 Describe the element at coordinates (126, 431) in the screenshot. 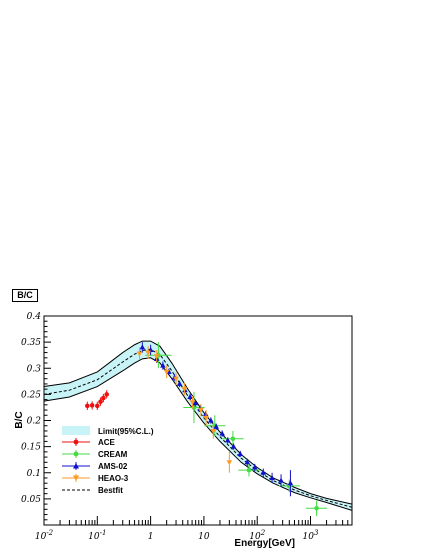

I see `legend-label-band: Limit(95%C.L.)` at that location.